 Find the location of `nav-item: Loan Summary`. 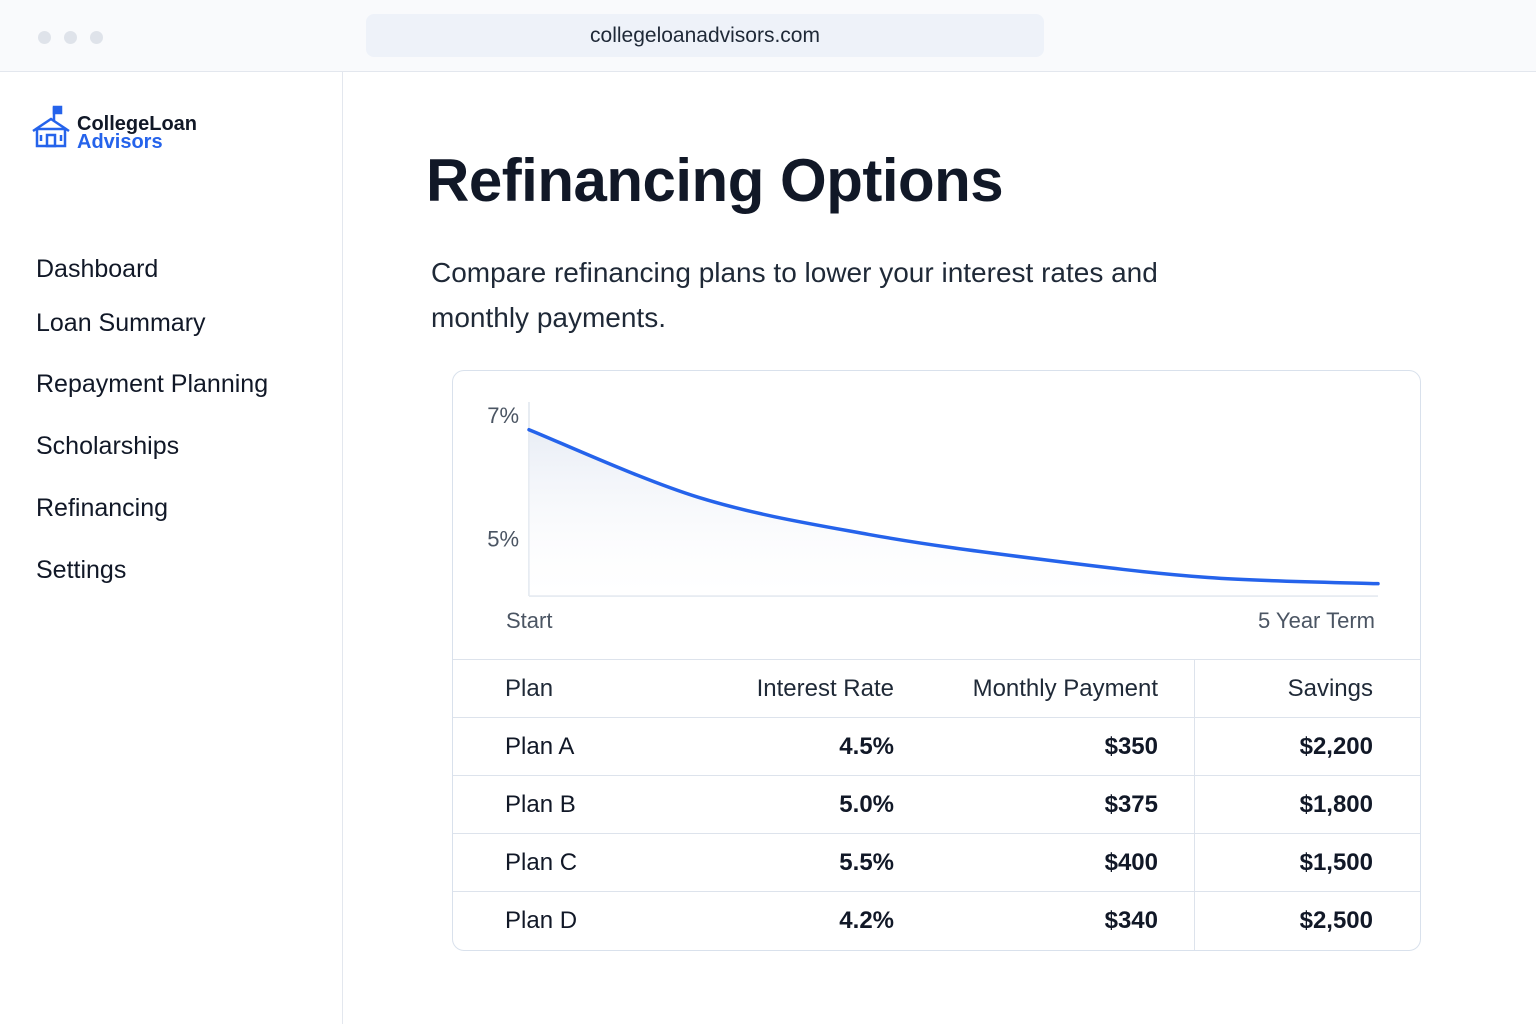

nav-item: Loan Summary is located at coordinates (121, 323).